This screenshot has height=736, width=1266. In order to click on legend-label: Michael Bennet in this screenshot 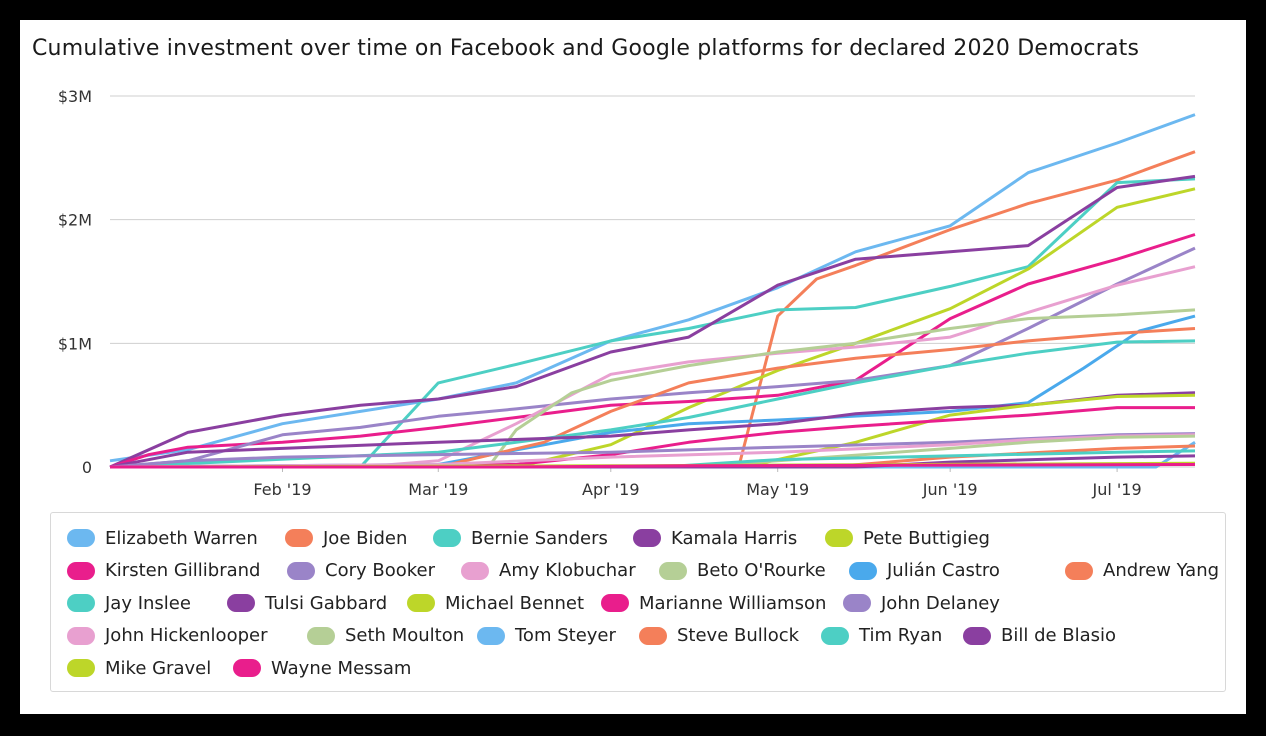, I will do `click(515, 603)`.